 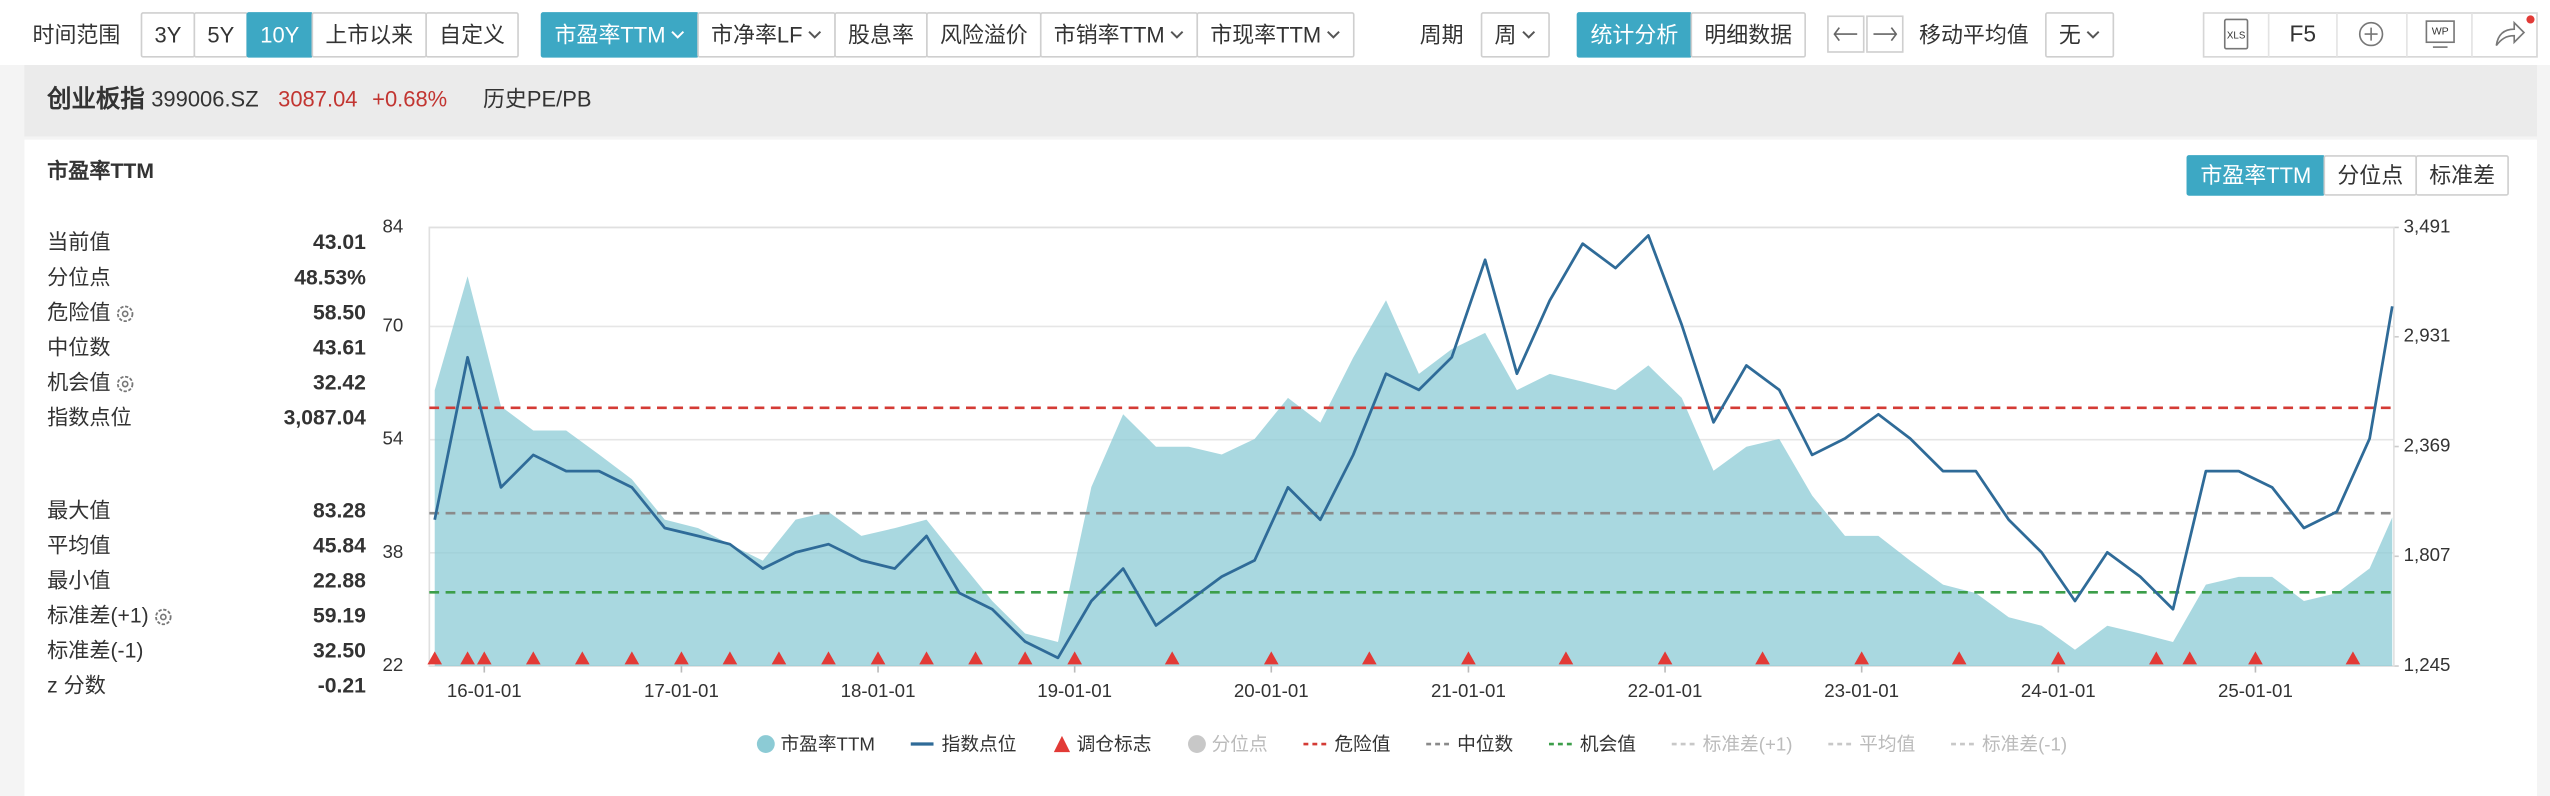 I want to click on ma-select, so click(x=2080, y=35).